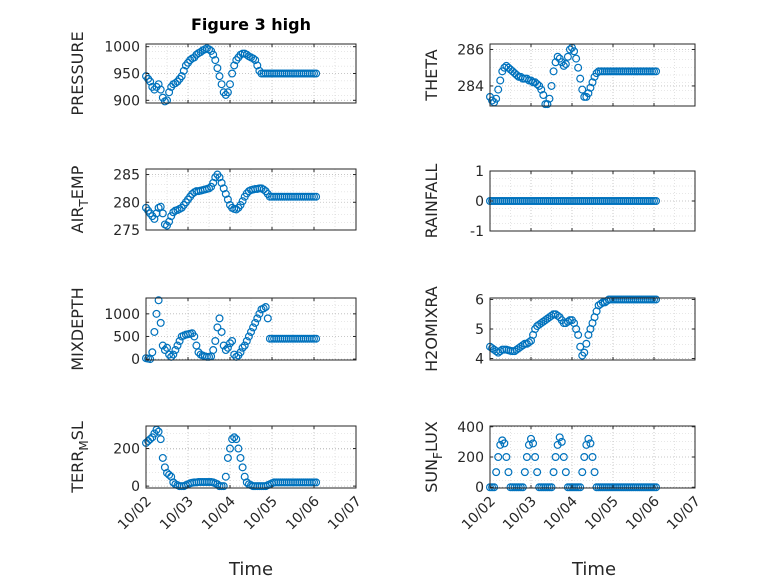 This screenshot has width=778, height=583. Describe the element at coordinates (431, 201) in the screenshot. I see `y-axis-label: RAINFALL` at that location.